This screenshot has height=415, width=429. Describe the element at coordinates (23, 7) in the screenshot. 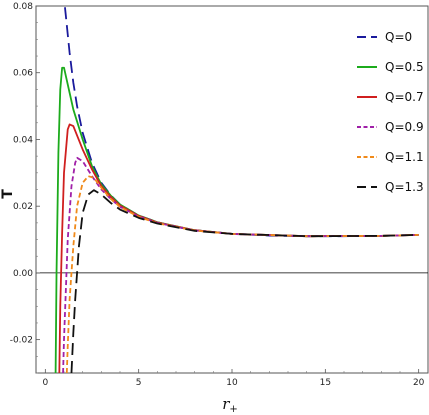

I see `y-tick-label: 0.08` at that location.